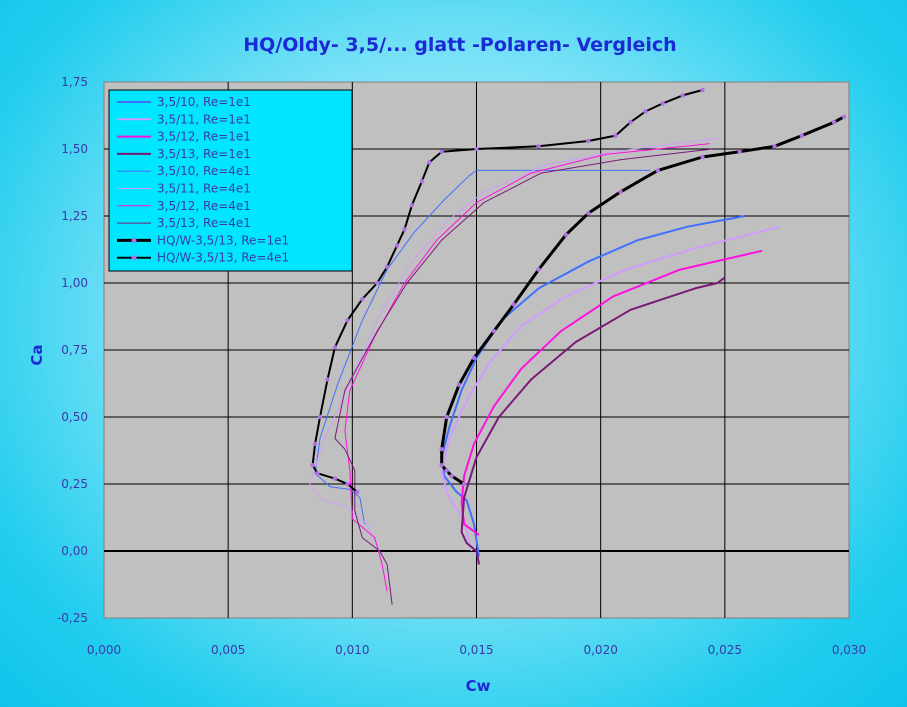 The height and width of the screenshot is (707, 907). I want to click on legend-item: 3,5/10, Re=4e1, so click(184, 171).